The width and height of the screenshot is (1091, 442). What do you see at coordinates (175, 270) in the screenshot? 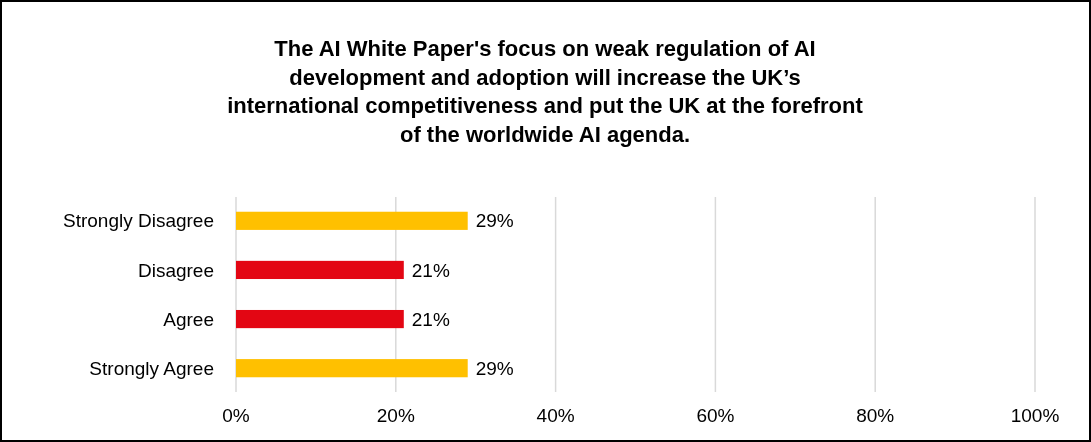
I see `y-tick-label: Disagree` at bounding box center [175, 270].